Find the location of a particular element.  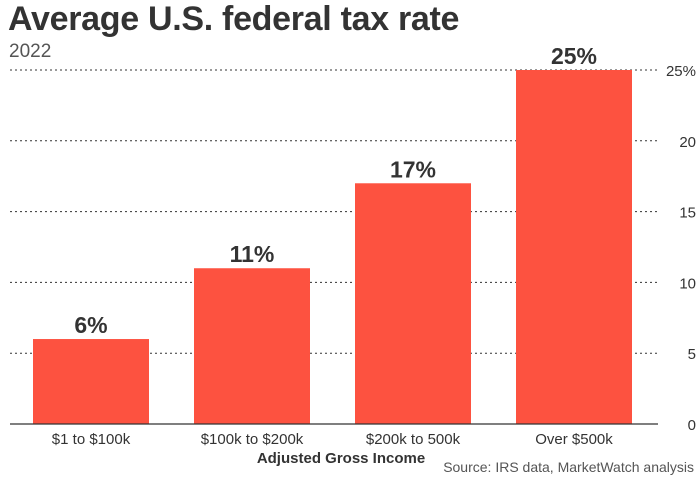

bar-value-label: 17% is located at coordinates (413, 169).